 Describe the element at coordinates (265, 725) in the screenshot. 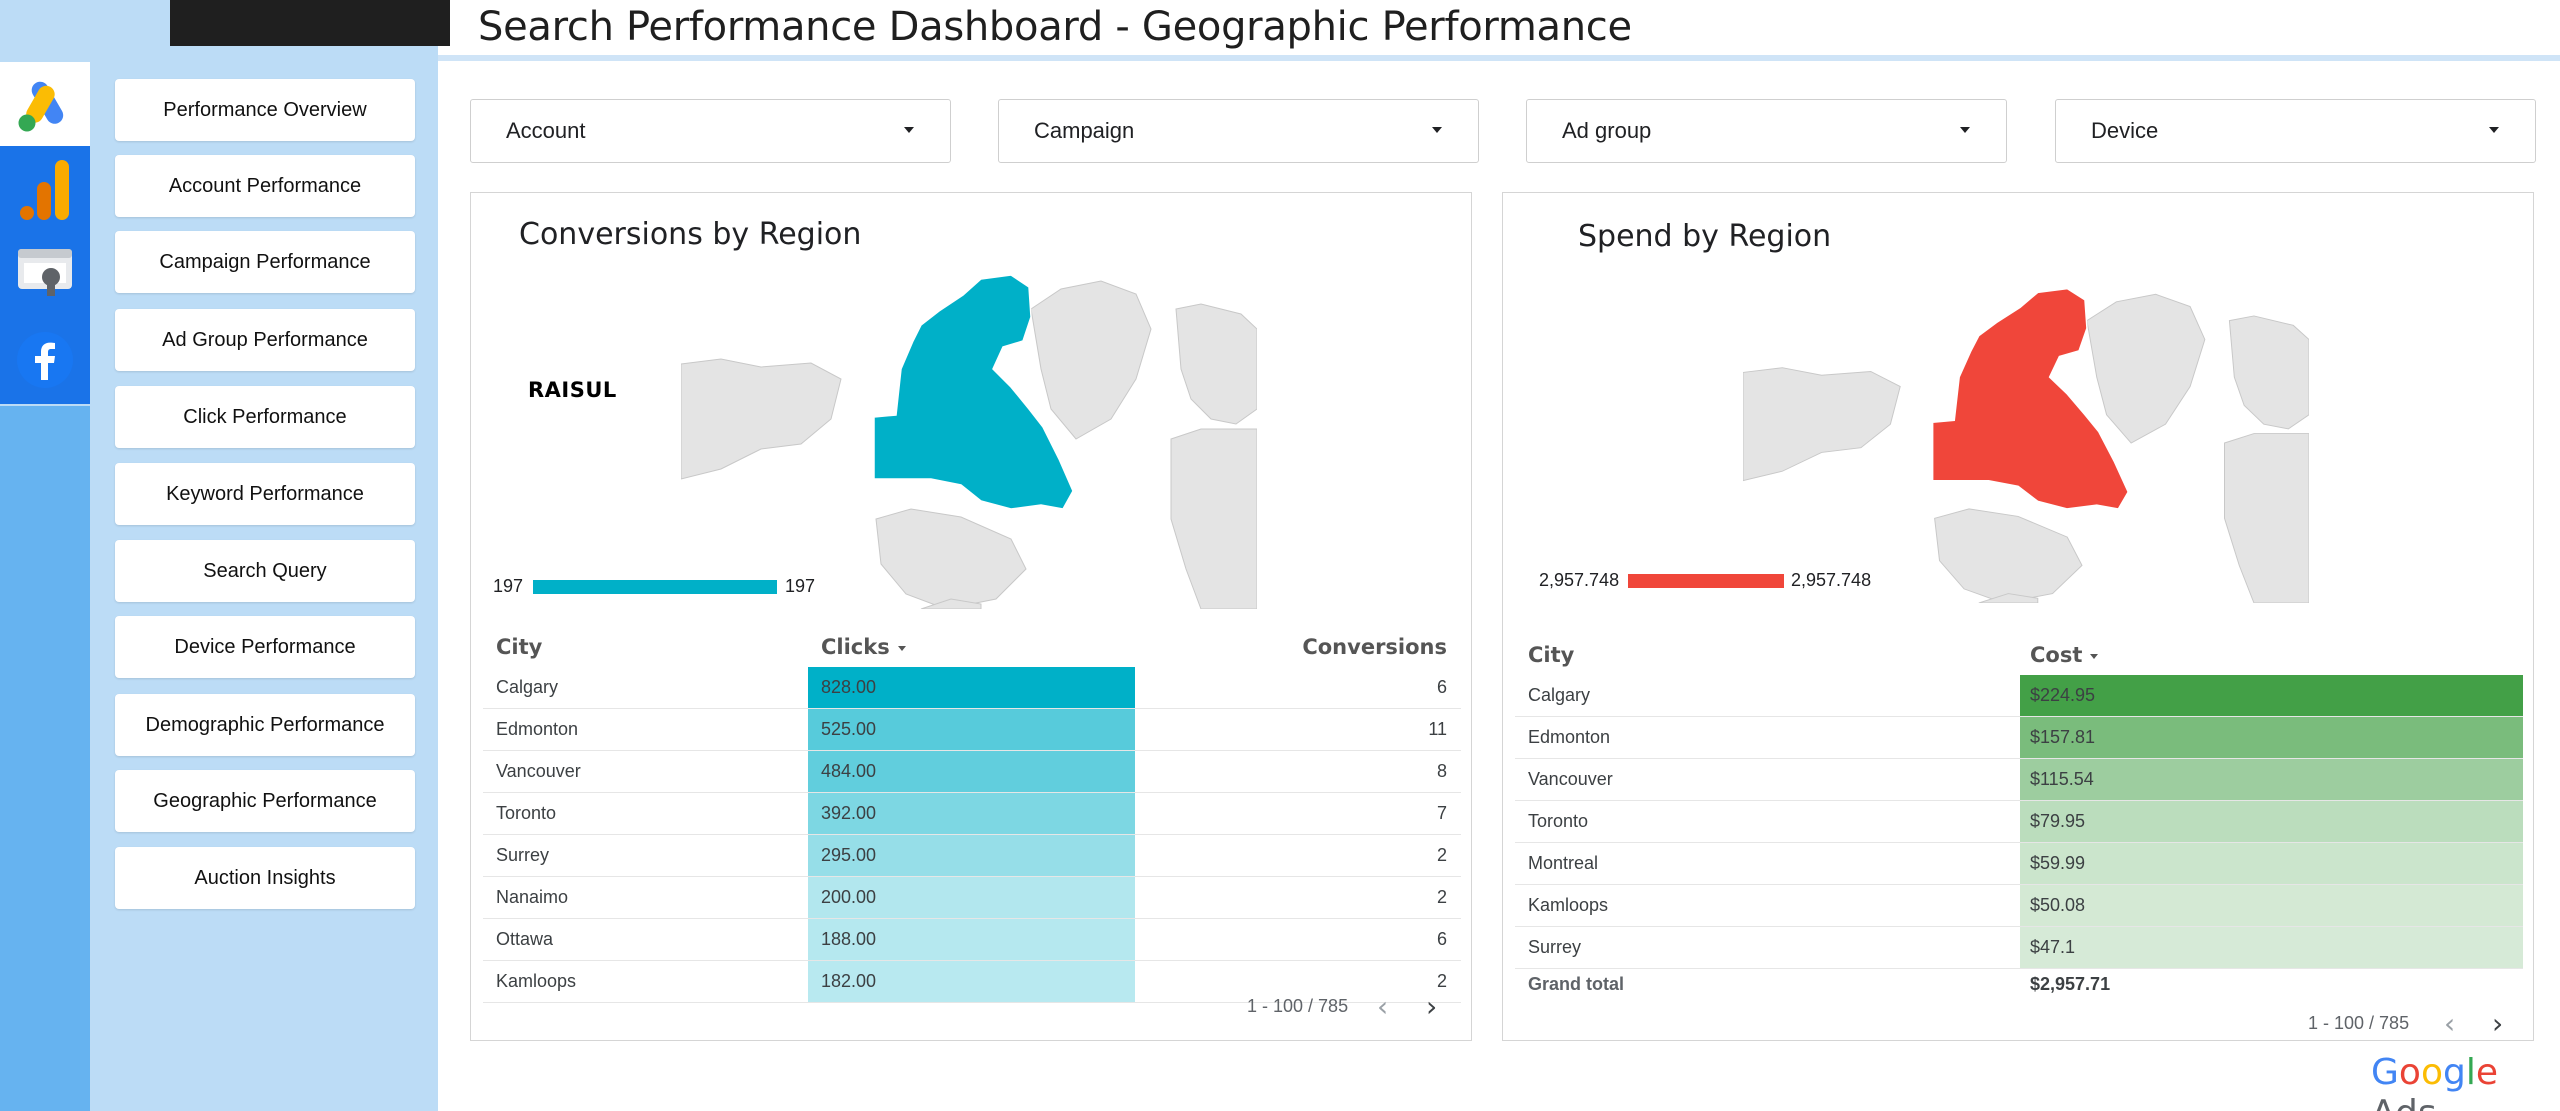

I see `nav-item-demographic-performance: Demographic Performance` at that location.